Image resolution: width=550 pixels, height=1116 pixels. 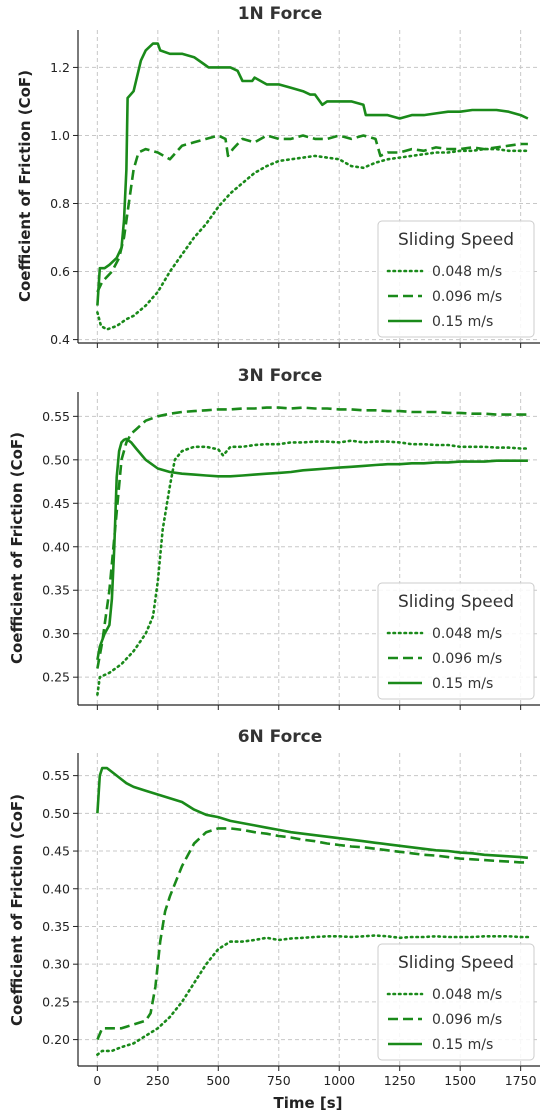 I want to click on x-tick-label: 500, so click(x=218, y=1080).